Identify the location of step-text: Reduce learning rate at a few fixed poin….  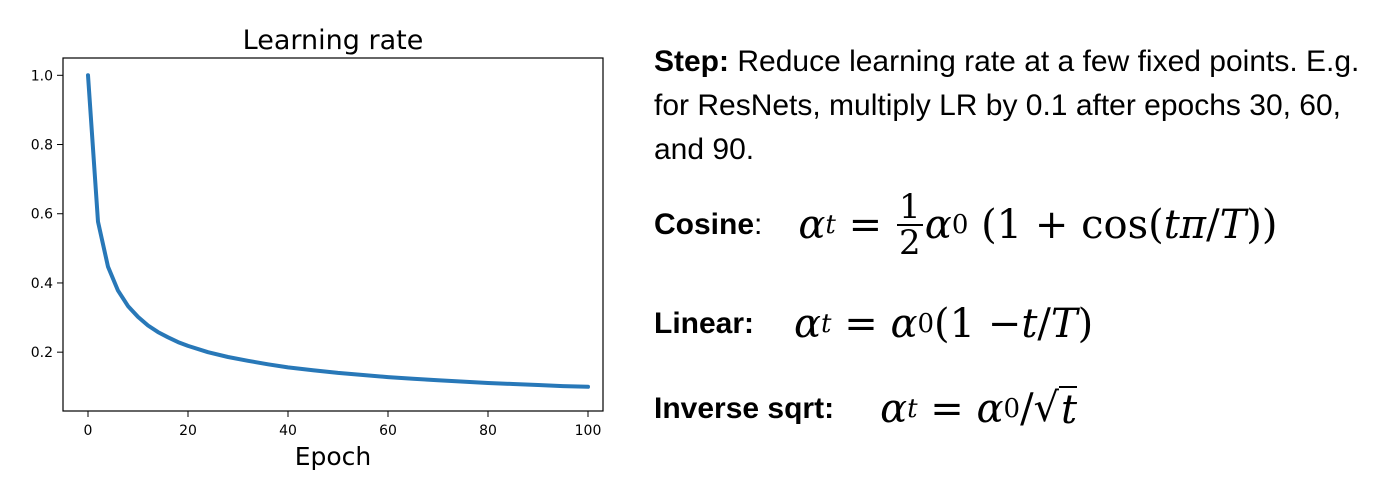
(1007, 105).